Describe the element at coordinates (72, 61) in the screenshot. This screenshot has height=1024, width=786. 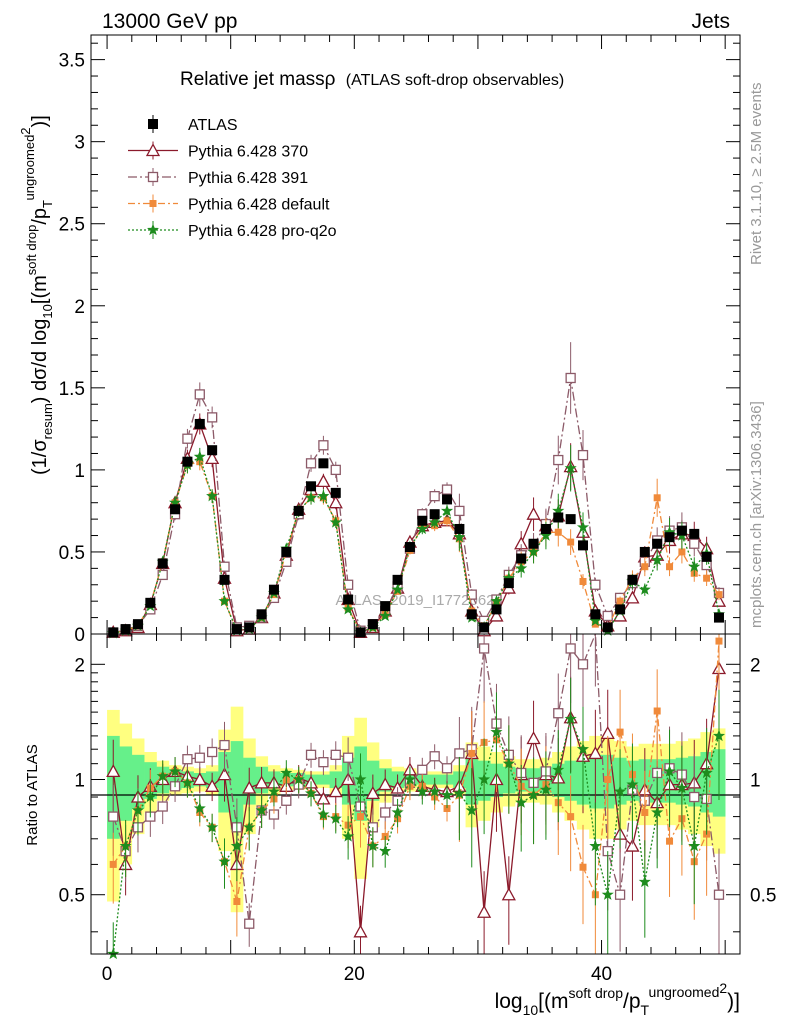
I see `main-y-tick-label: 3.5` at that location.